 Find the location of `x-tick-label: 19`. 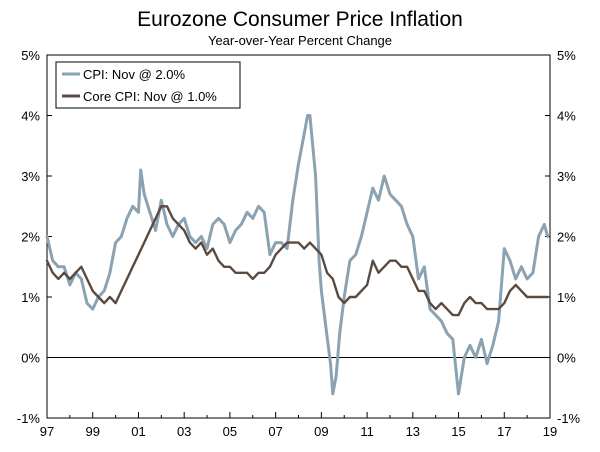

x-tick-label: 19 is located at coordinates (550, 431).